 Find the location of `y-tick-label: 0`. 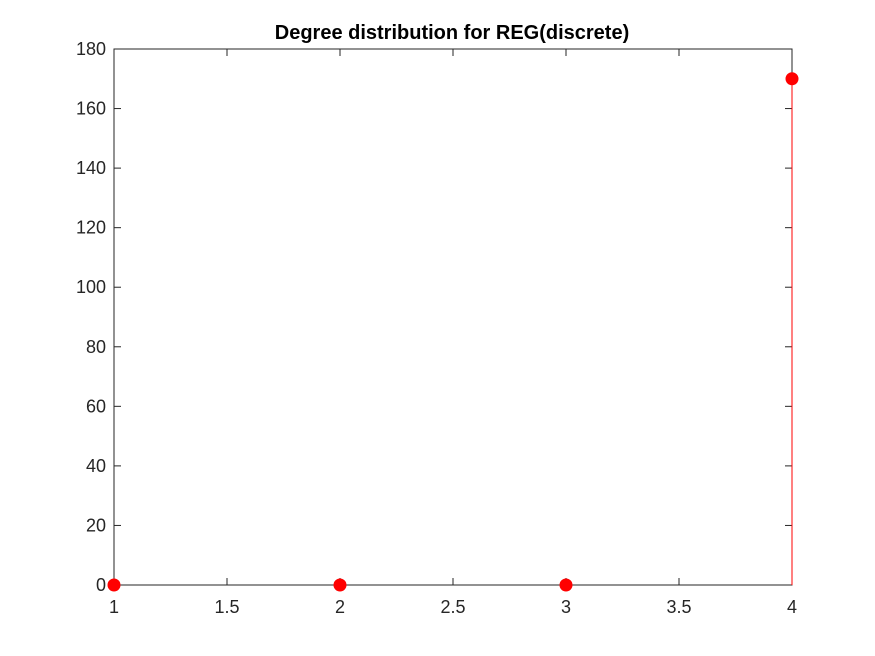

y-tick-label: 0 is located at coordinates (101, 585).